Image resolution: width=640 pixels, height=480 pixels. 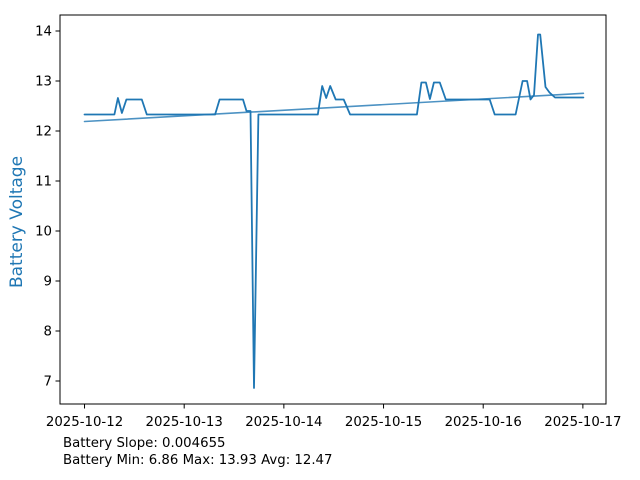 I want to click on y-axis-title: Battery Voltage, so click(x=17, y=222).